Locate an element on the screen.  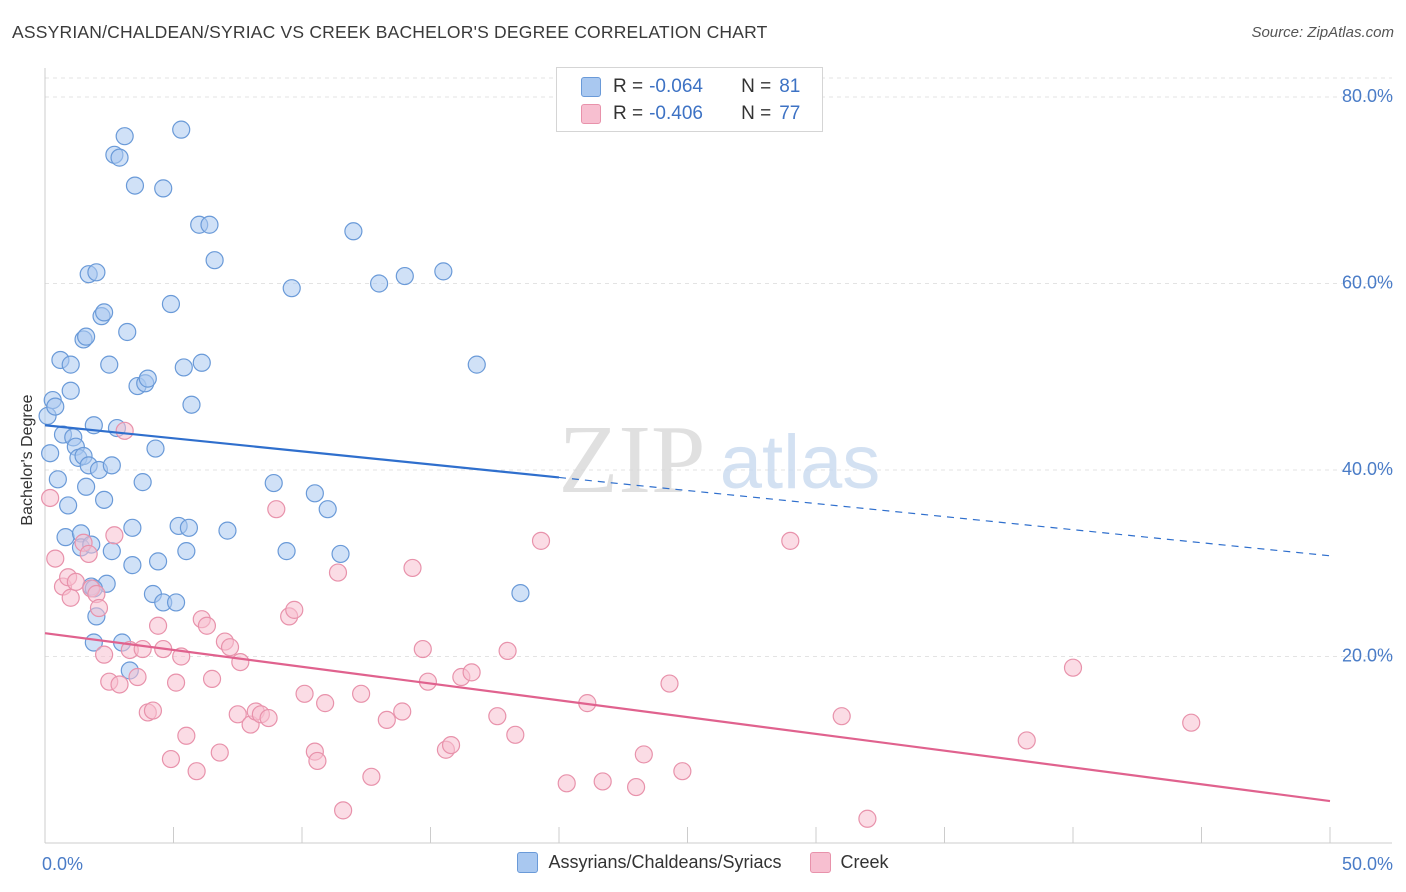
y-tick-label: 40.0% is located at coordinates (1367, 469).